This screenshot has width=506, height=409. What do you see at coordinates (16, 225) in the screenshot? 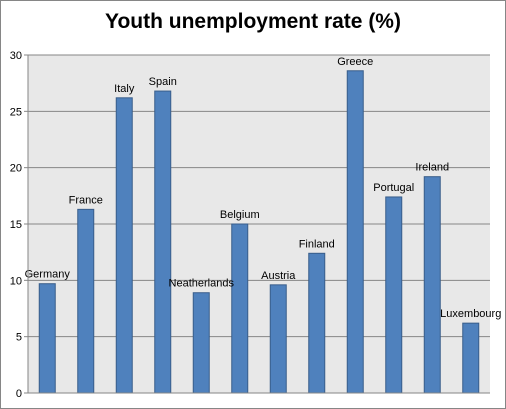
I see `y-tick-label: 15` at bounding box center [16, 225].